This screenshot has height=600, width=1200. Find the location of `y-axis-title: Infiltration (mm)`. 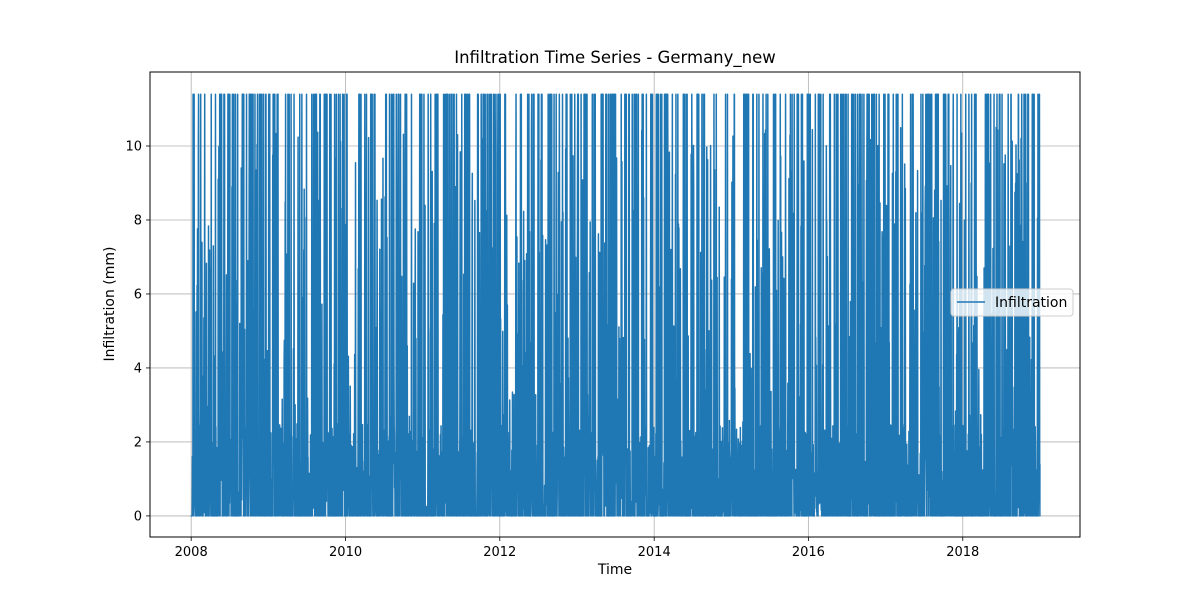

y-axis-title: Infiltration (mm) is located at coordinates (110, 303).